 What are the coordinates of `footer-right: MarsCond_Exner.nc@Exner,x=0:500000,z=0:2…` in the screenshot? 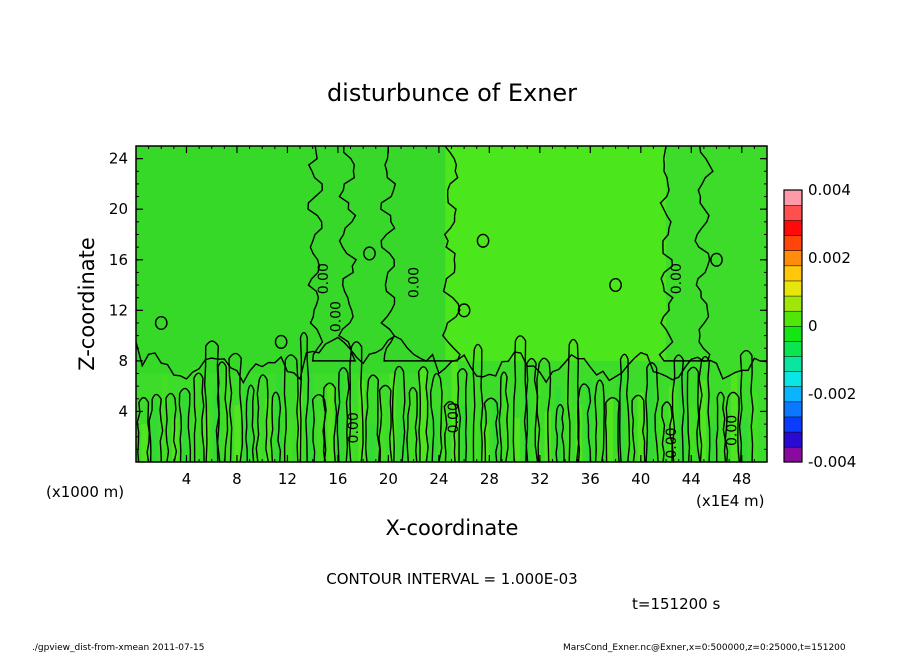 It's located at (704, 648).